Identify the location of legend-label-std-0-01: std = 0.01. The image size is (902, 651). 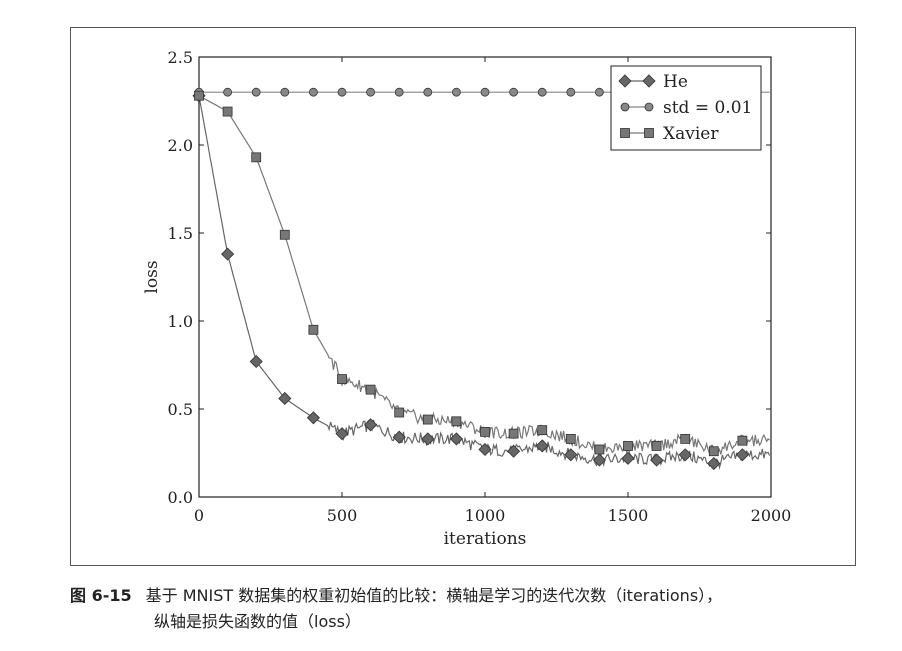
(707, 108).